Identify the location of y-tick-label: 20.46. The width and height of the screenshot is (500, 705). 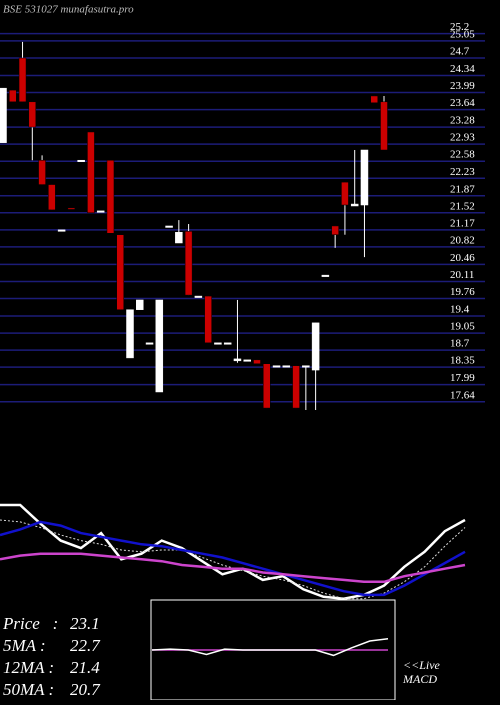
(462, 258).